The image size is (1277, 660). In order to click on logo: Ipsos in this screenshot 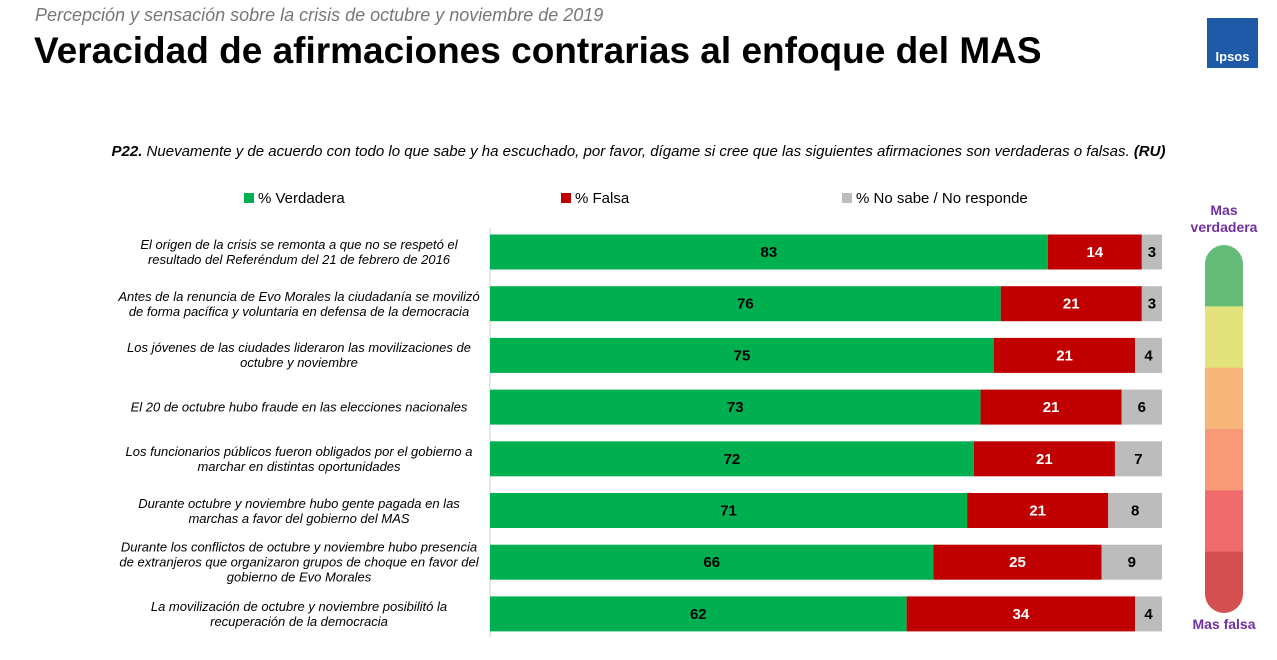, I will do `click(1232, 43)`.